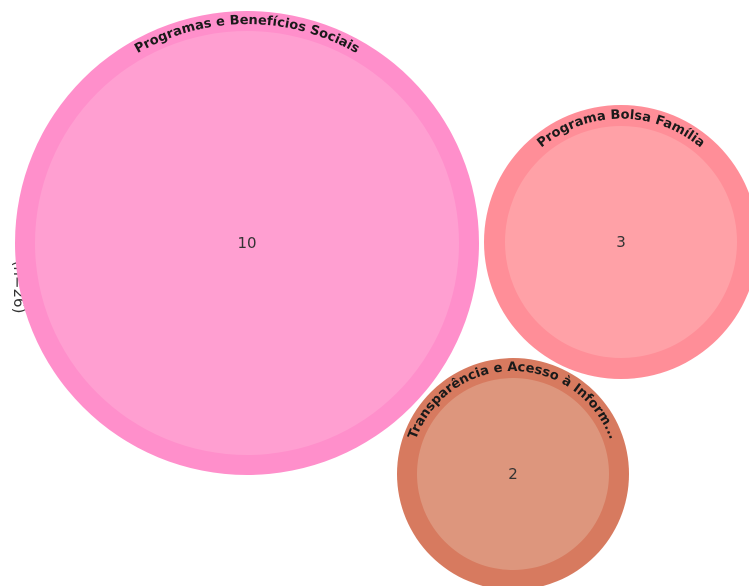 The width and height of the screenshot is (749, 586). I want to click on bubble-value: 2, so click(513, 474).